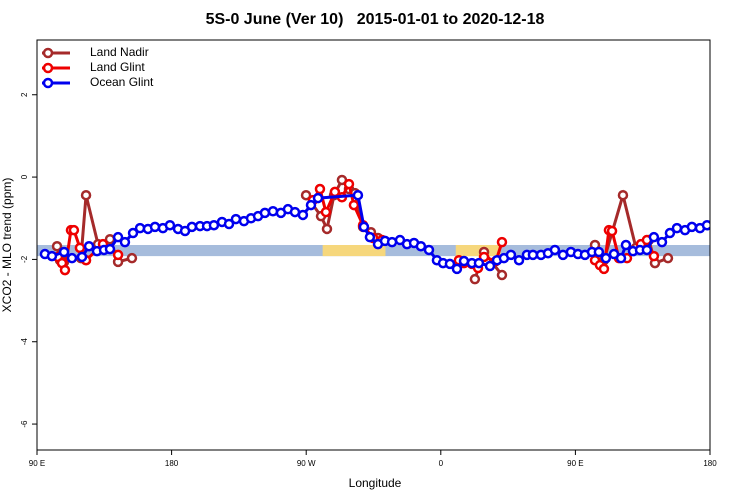  What do you see at coordinates (24, 259) in the screenshot?
I see `y-tick-label: -2` at bounding box center [24, 259].